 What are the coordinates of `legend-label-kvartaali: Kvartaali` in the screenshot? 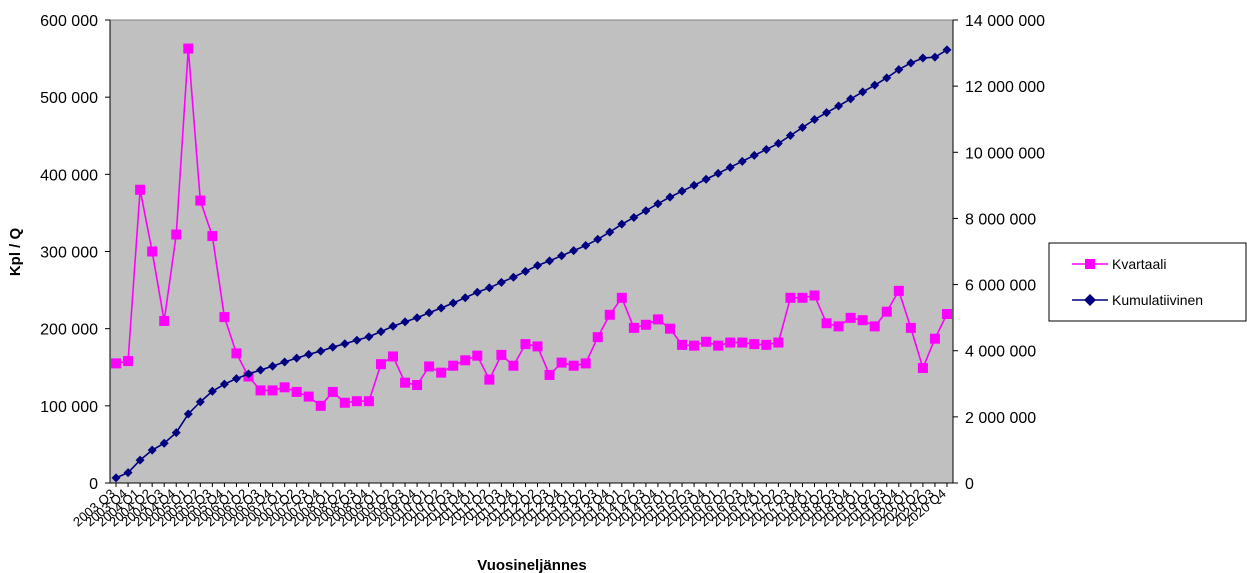 It's located at (1139, 264).